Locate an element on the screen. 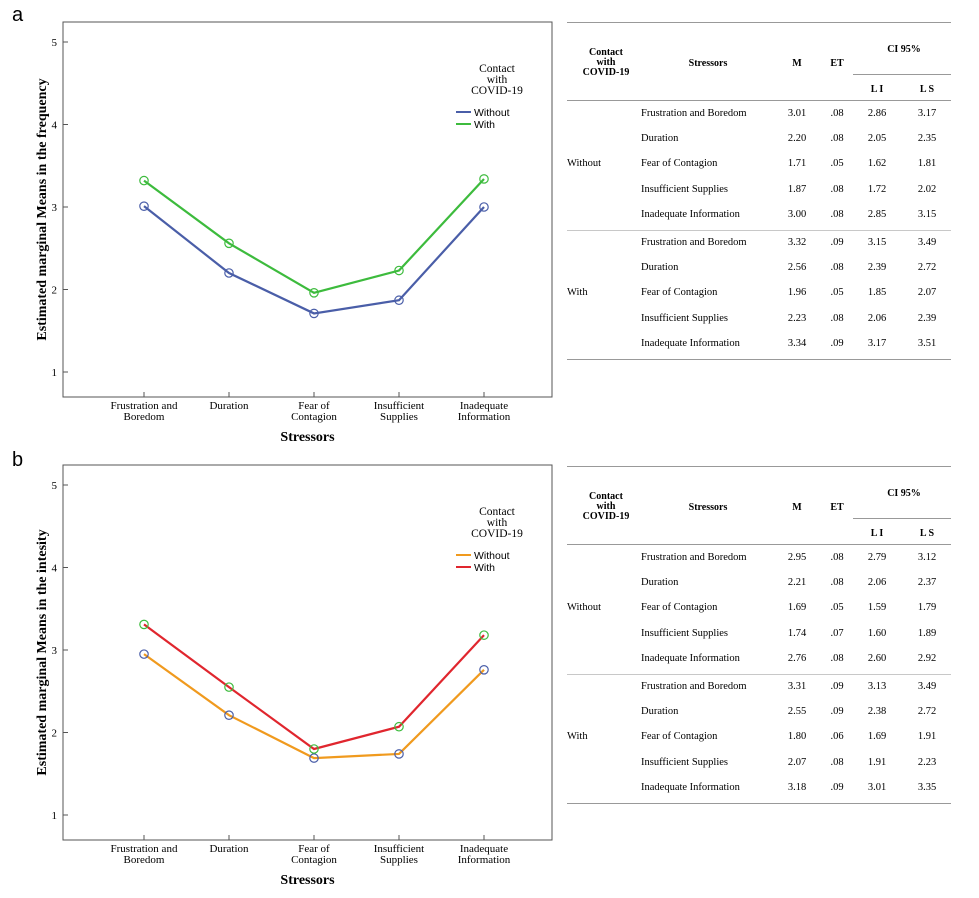 The image size is (979, 898). cell-li: 2.06 is located at coordinates (877, 583).